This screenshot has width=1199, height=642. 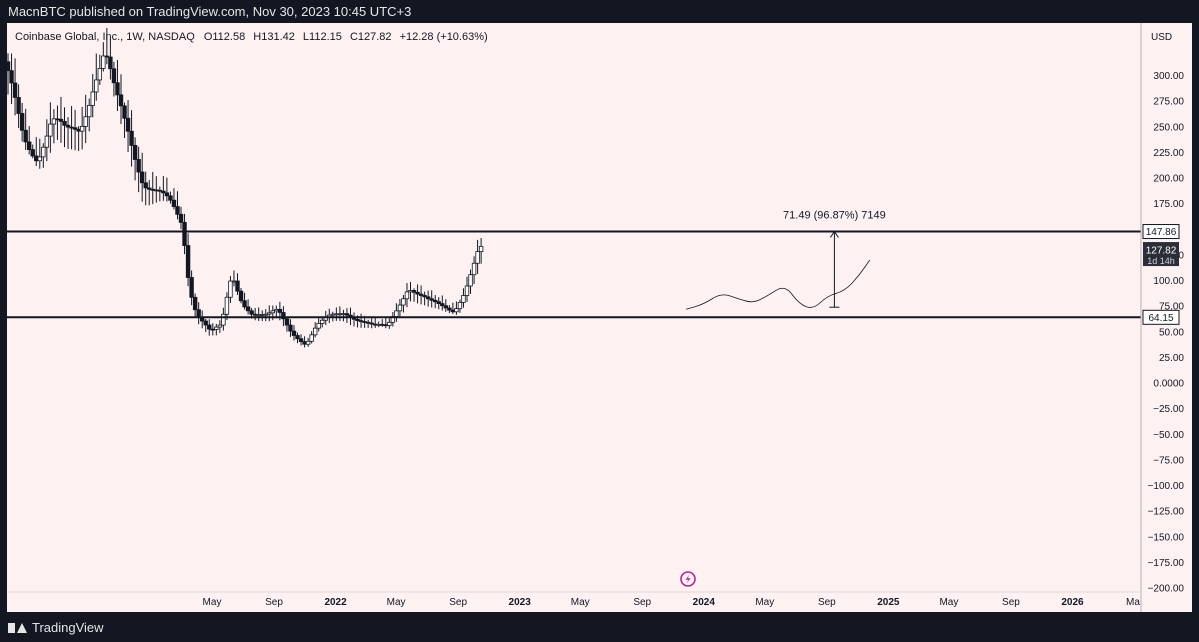 What do you see at coordinates (688, 579) in the screenshot?
I see `lightning-icon` at bounding box center [688, 579].